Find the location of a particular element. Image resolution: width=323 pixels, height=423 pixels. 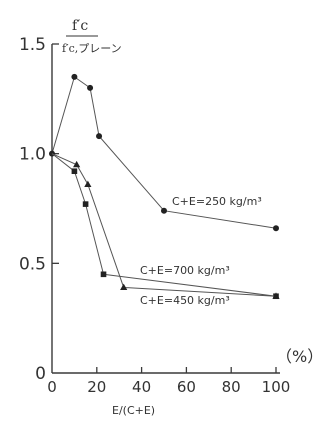

y-label-numerator: f′c is located at coordinates (80, 26).